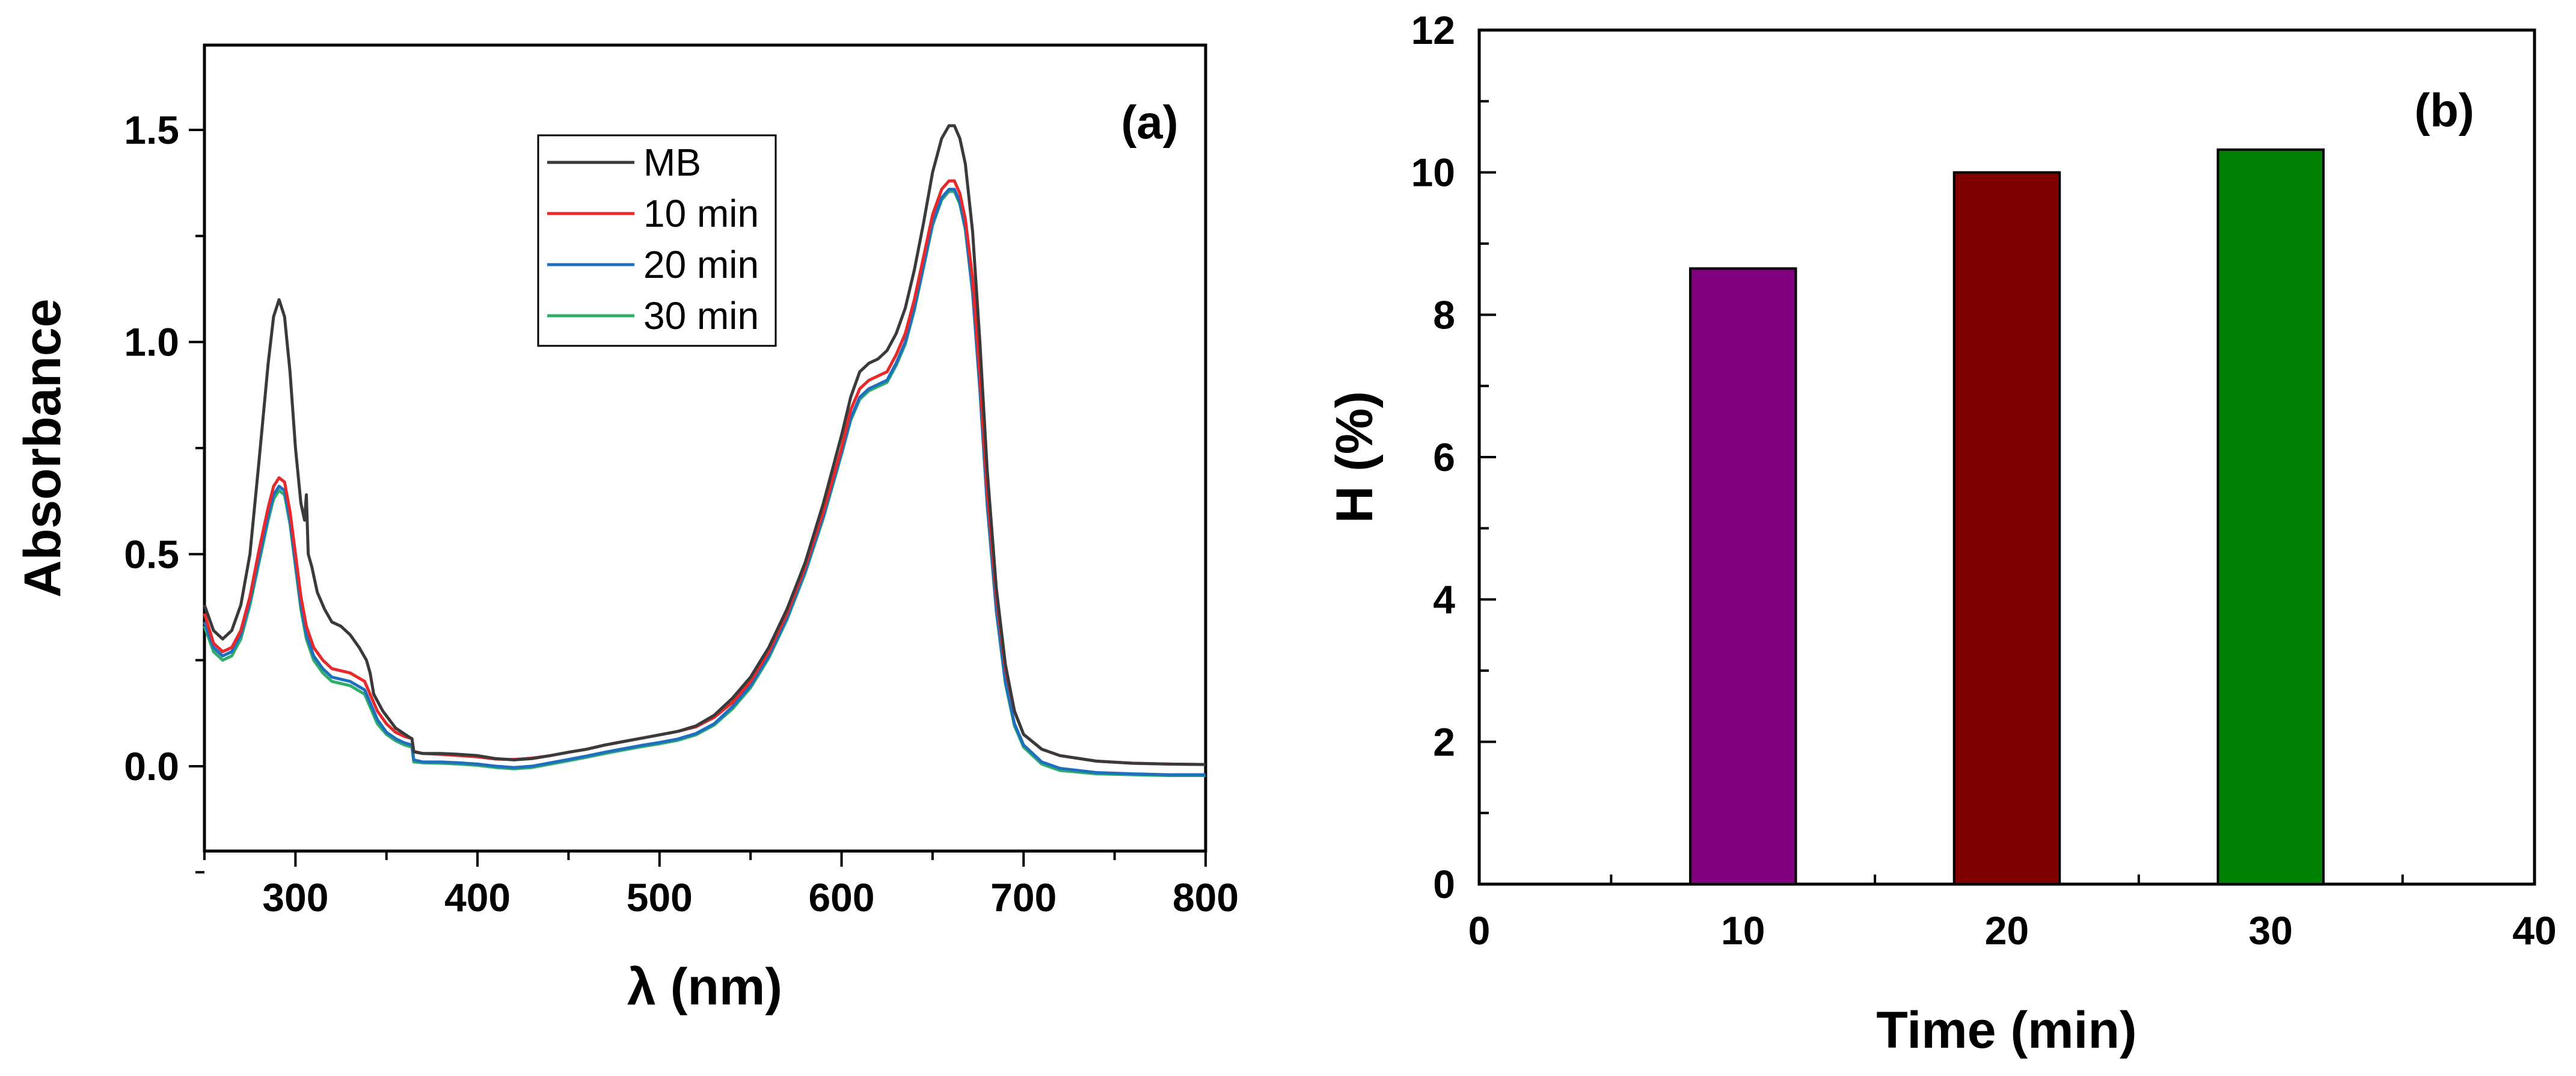  What do you see at coordinates (1479, 931) in the screenshot?
I see `x-tick-label-b: 0` at bounding box center [1479, 931].